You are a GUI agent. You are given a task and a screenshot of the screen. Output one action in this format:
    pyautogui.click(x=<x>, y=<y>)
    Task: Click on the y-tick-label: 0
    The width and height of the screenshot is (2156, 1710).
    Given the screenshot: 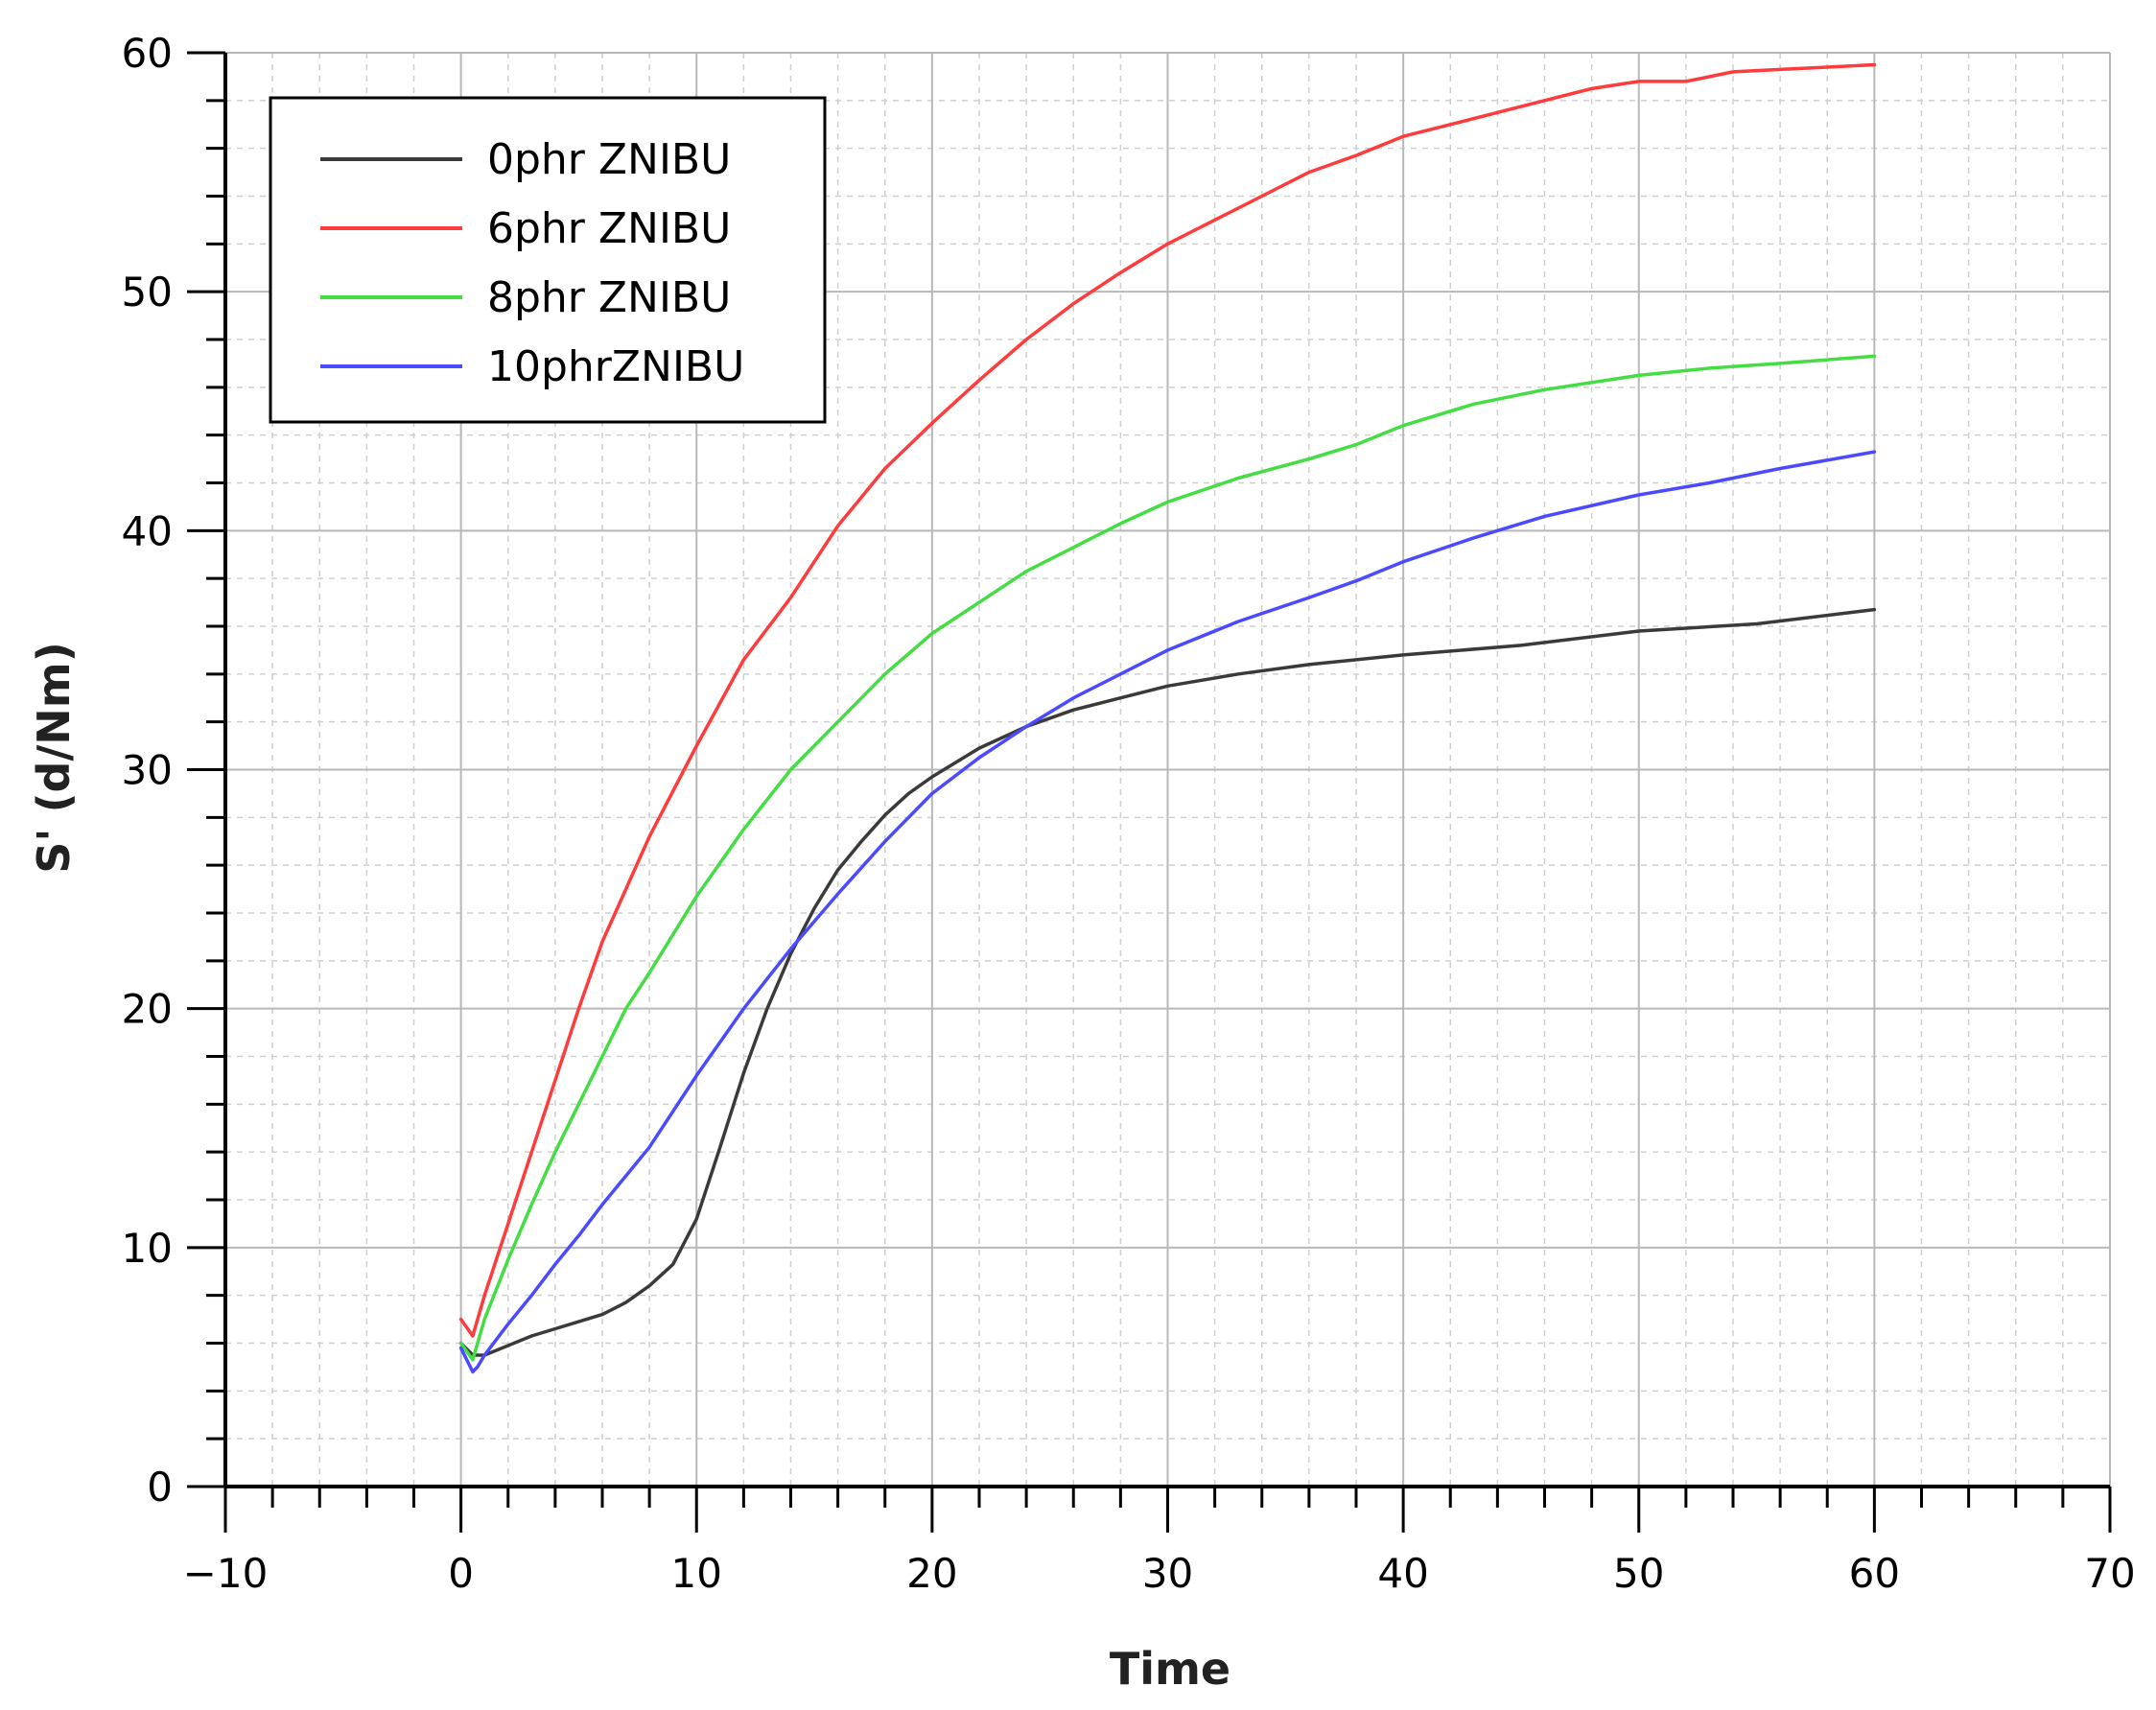 What is the action you would take?
    pyautogui.click(x=160, y=1487)
    